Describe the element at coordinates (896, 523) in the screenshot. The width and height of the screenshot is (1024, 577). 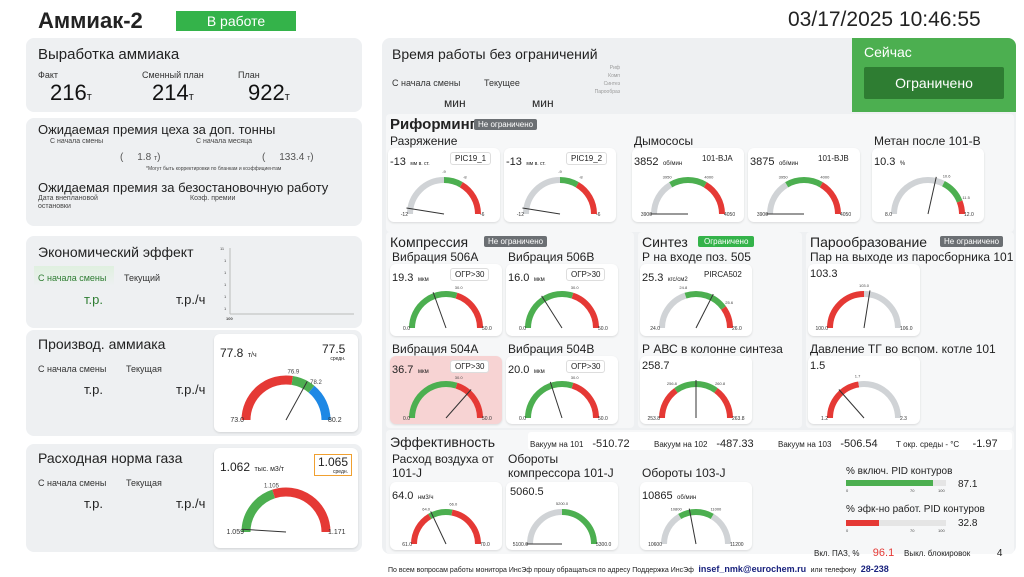
I see `pid-eff-track` at that location.